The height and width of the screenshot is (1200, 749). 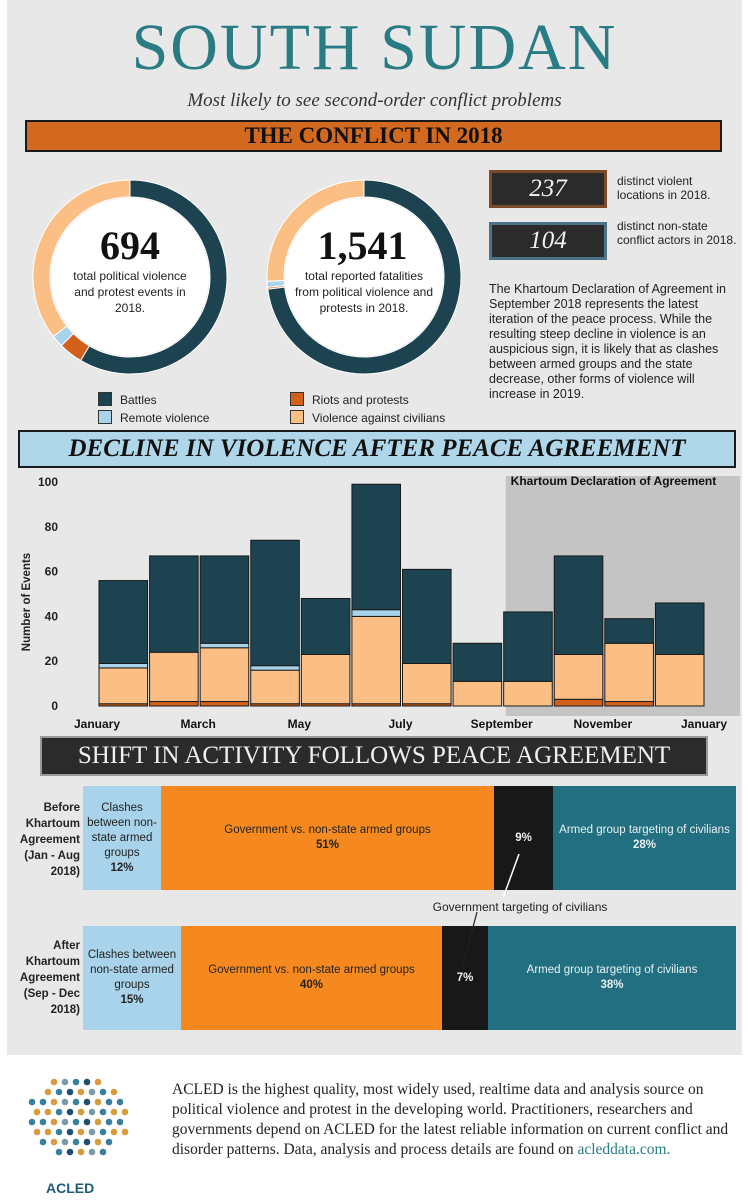 What do you see at coordinates (528, 693) in the screenshot?
I see `bar-Sep-violence_civilians` at bounding box center [528, 693].